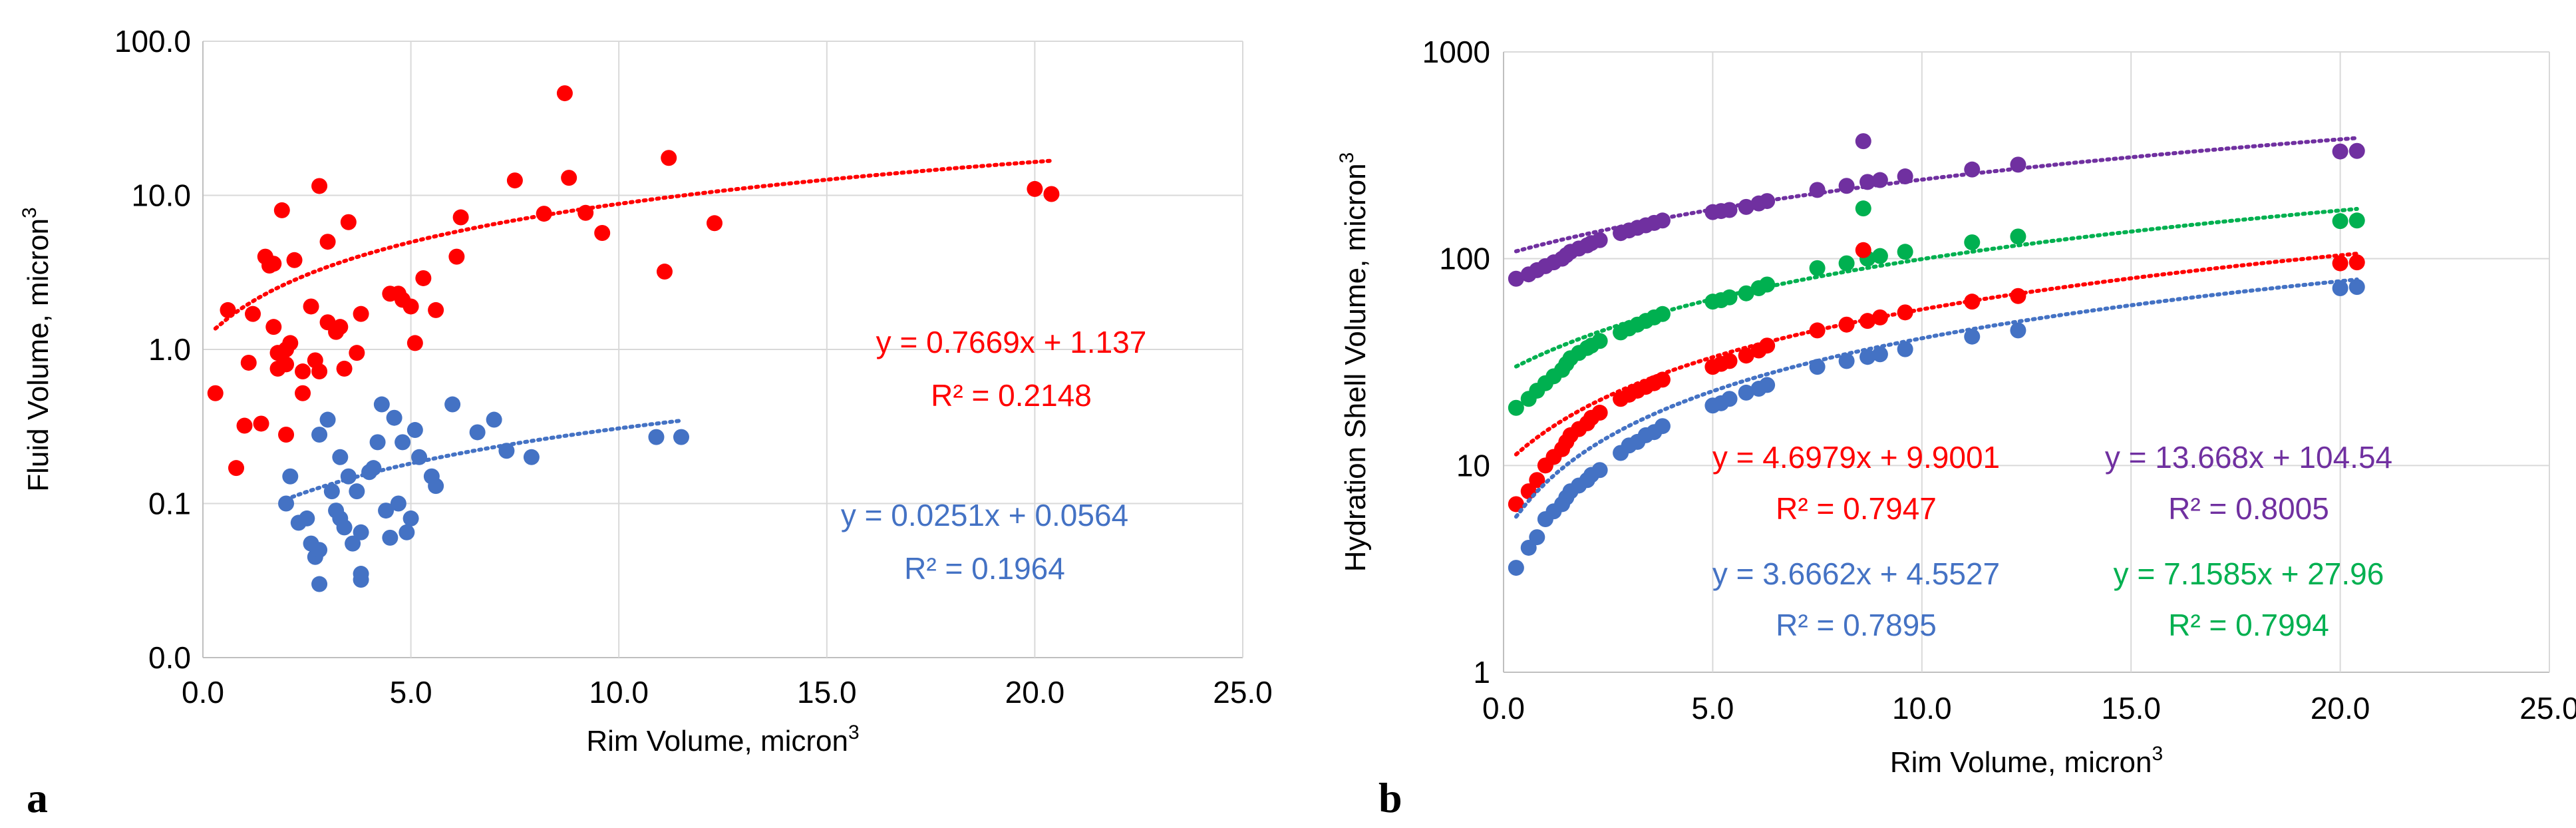 The width and height of the screenshot is (2576, 828). I want to click on y-tick-label: 100, so click(1464, 259).